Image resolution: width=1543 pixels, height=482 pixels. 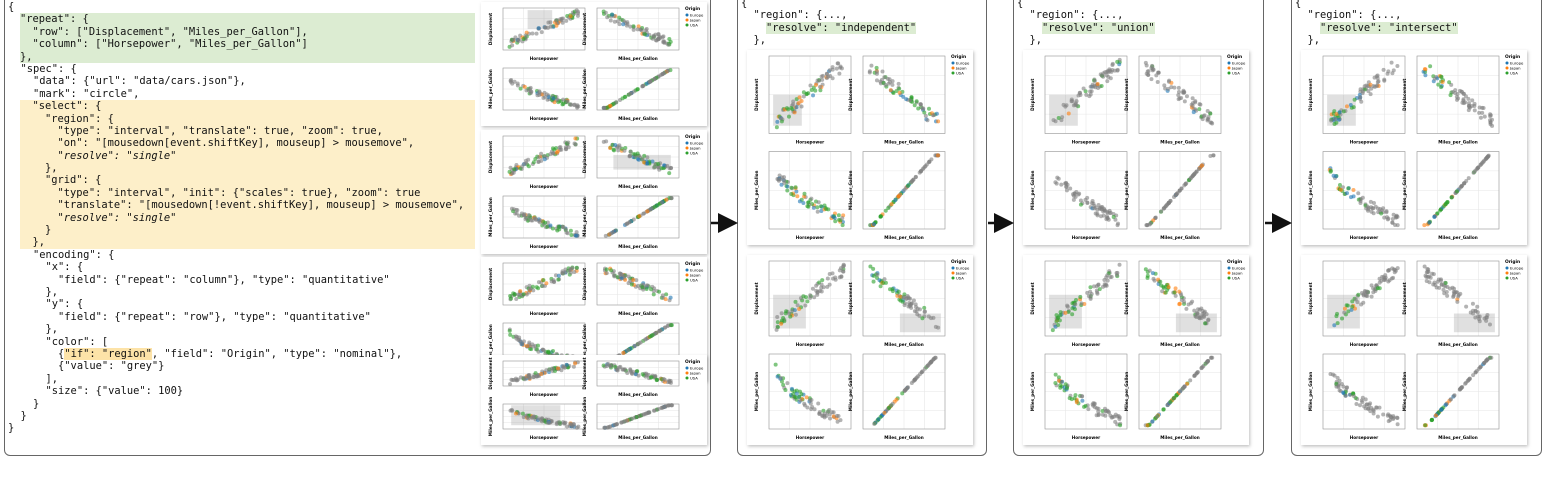 I want to click on code-text: },, so click(x=26, y=56).